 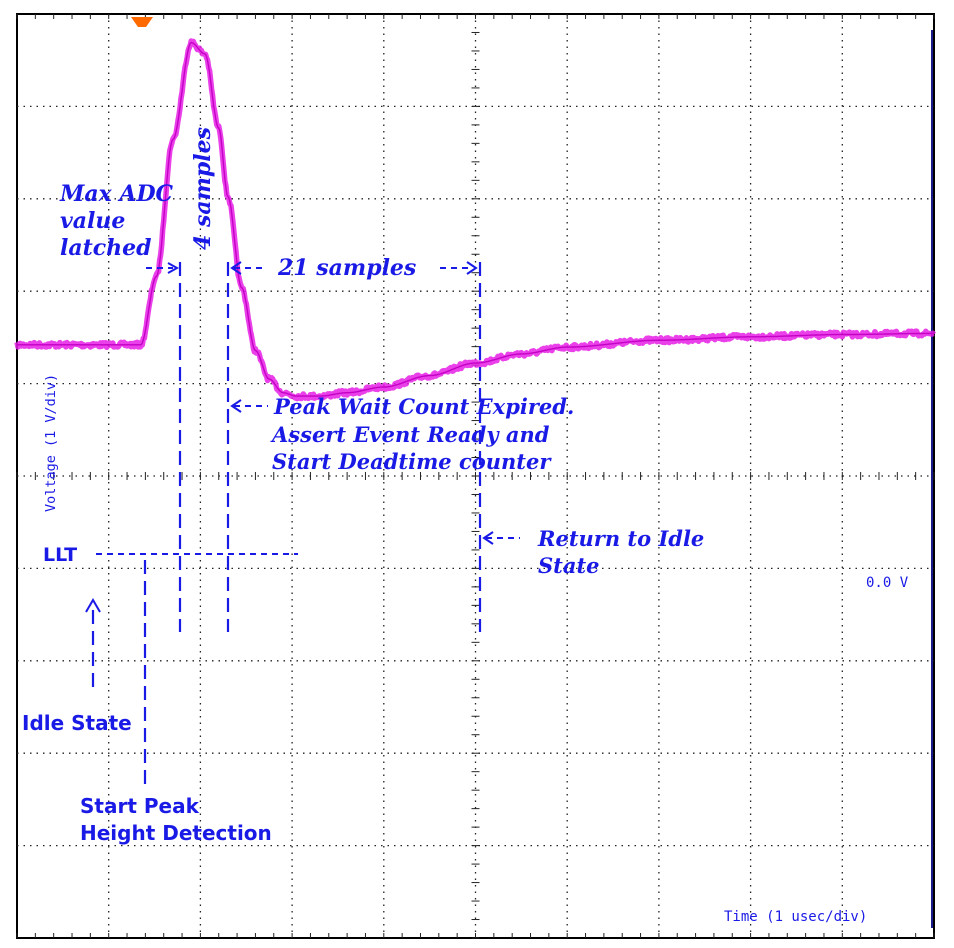 What do you see at coordinates (569, 565) in the screenshot?
I see `return-idle-line-2: State` at bounding box center [569, 565].